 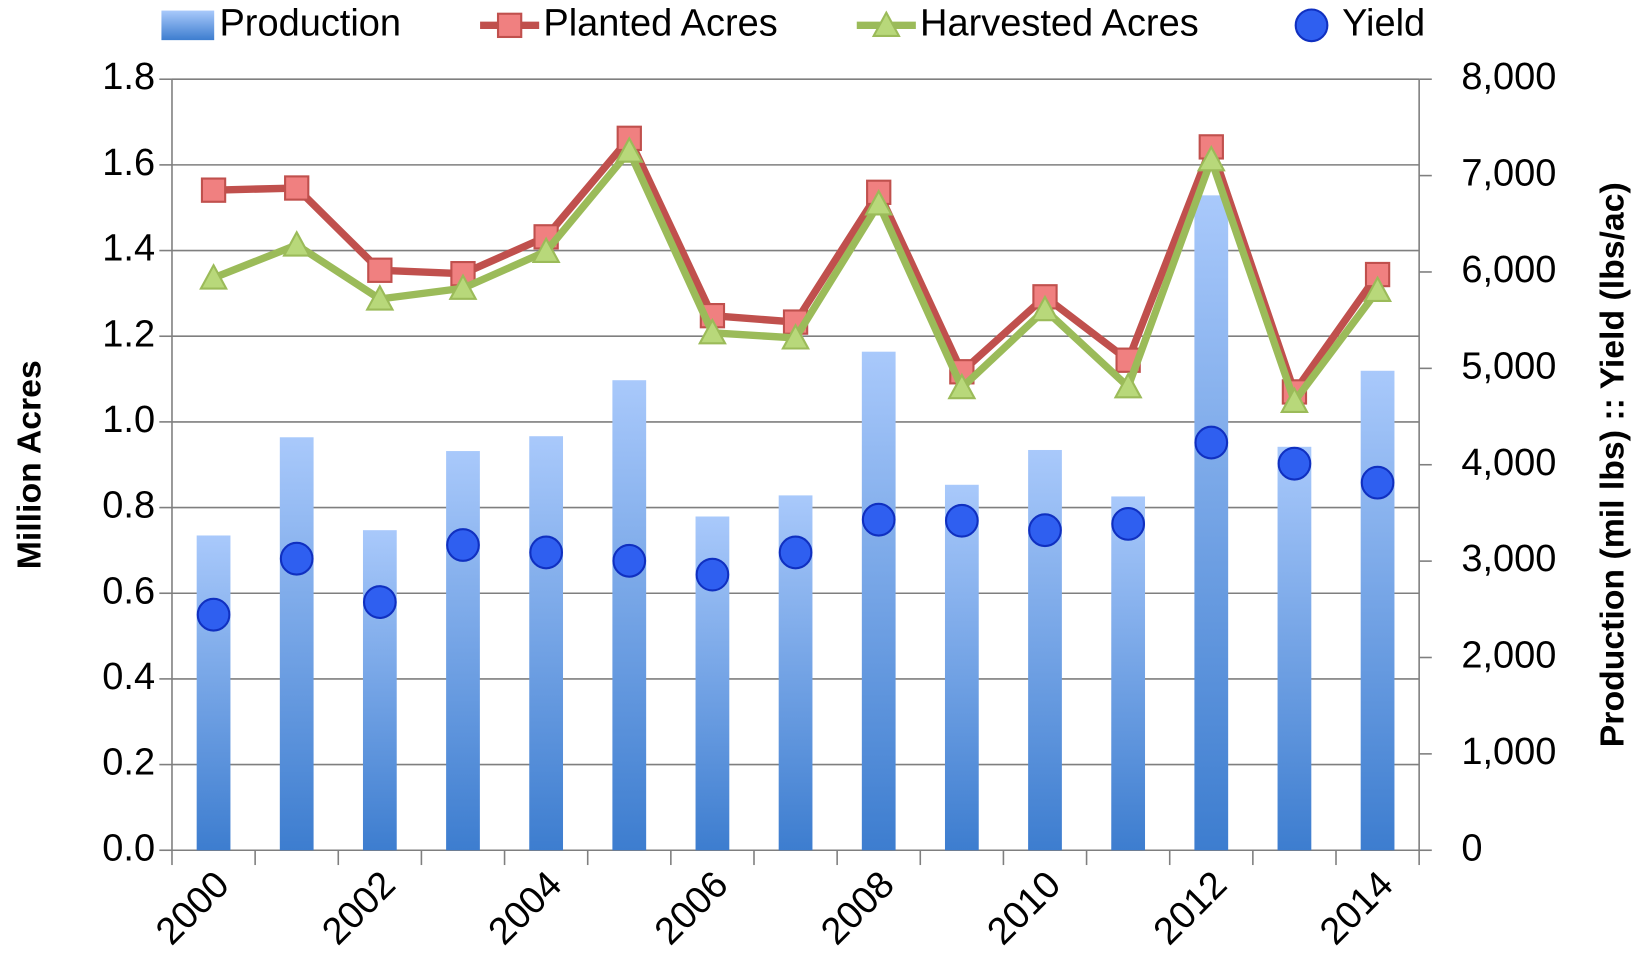 I want to click on x-tick-label: 2002, so click(x=358, y=909).